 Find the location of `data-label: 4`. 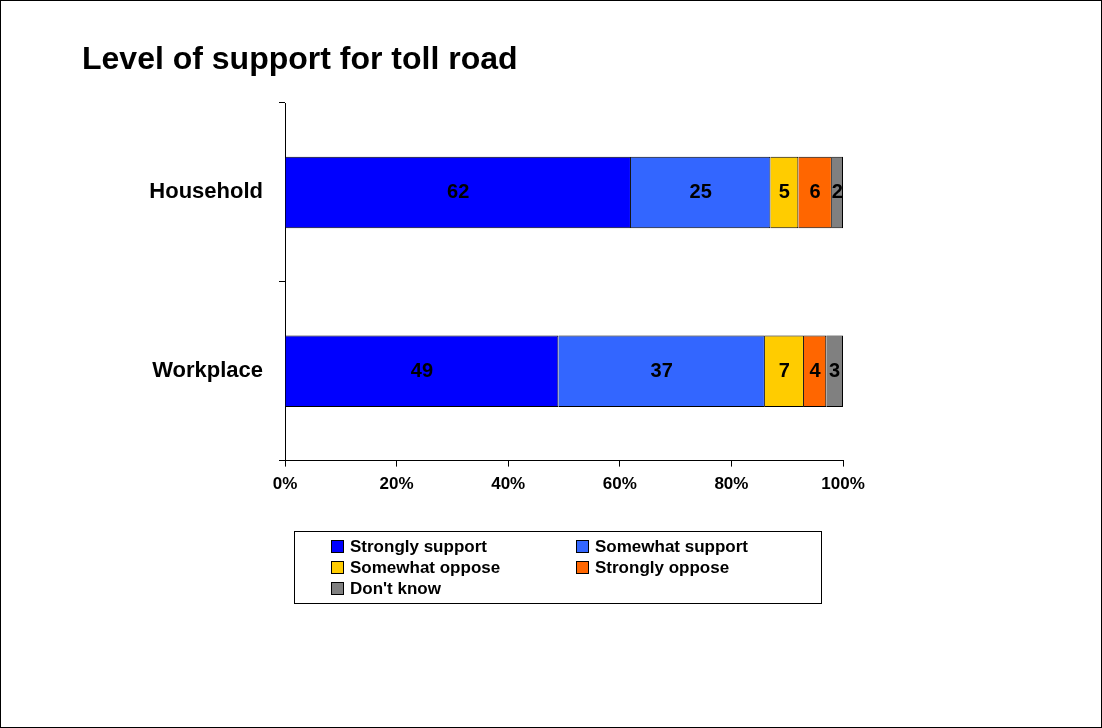

data-label: 4 is located at coordinates (815, 369).